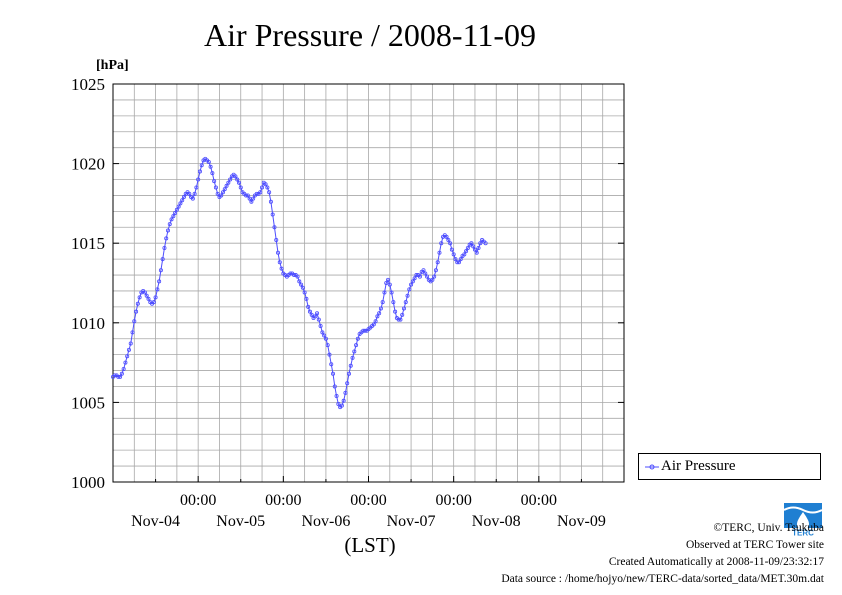  Describe the element at coordinates (803, 520) in the screenshot. I see `terc-logo: TERC` at that location.